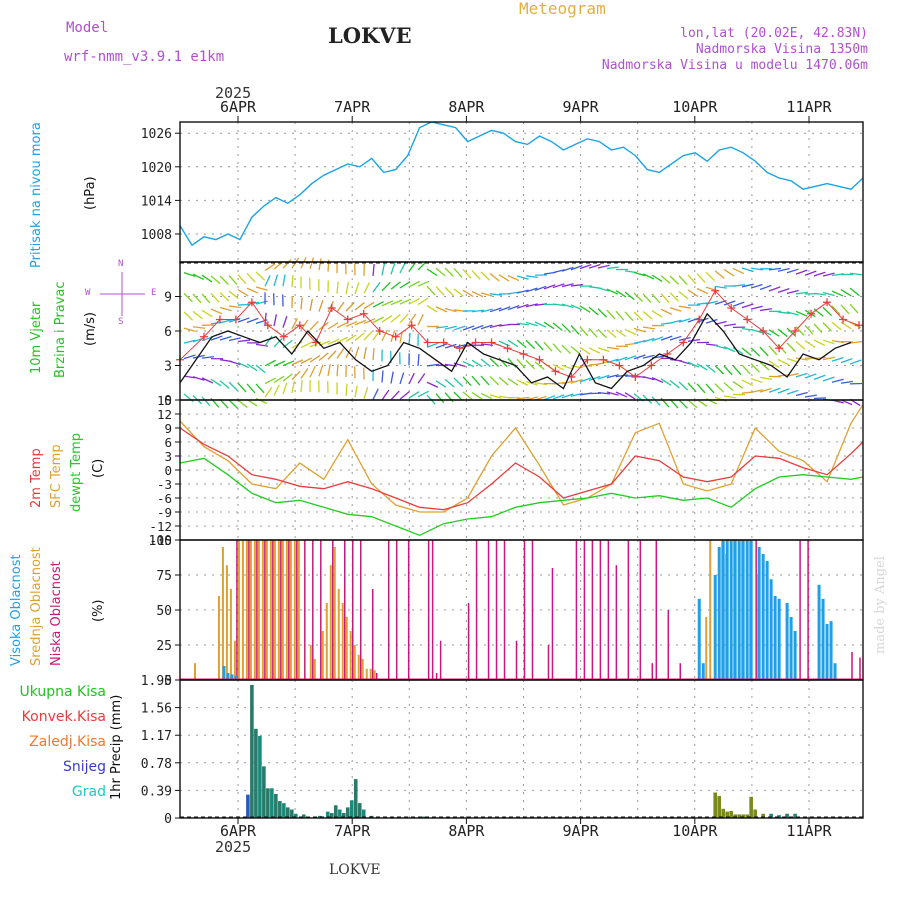  What do you see at coordinates (521, 184) in the screenshot?
I see `pressure-line` at bounding box center [521, 184].